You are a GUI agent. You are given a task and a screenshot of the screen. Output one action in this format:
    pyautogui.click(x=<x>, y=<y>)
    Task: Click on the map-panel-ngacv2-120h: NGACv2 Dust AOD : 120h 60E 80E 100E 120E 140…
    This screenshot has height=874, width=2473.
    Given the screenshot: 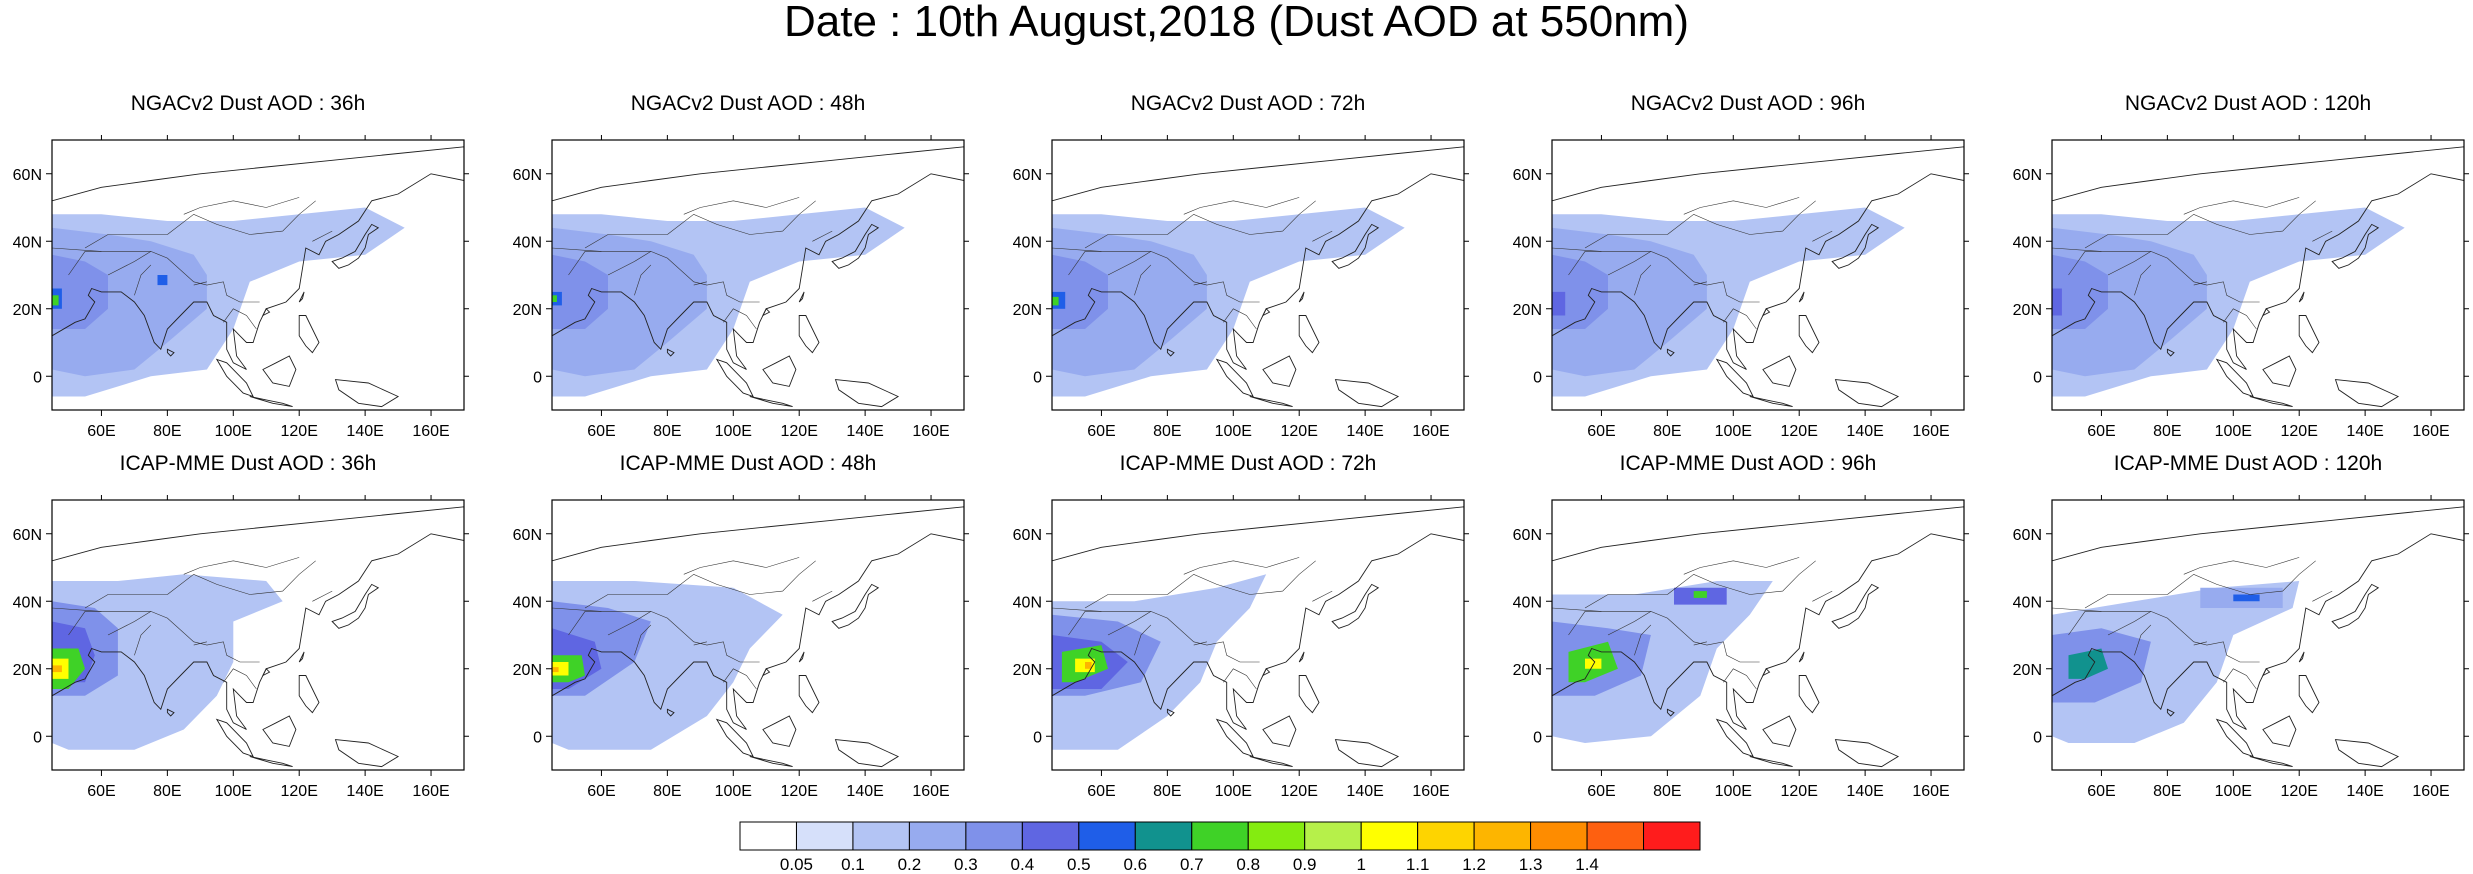 What is the action you would take?
    pyautogui.click(x=2235, y=272)
    